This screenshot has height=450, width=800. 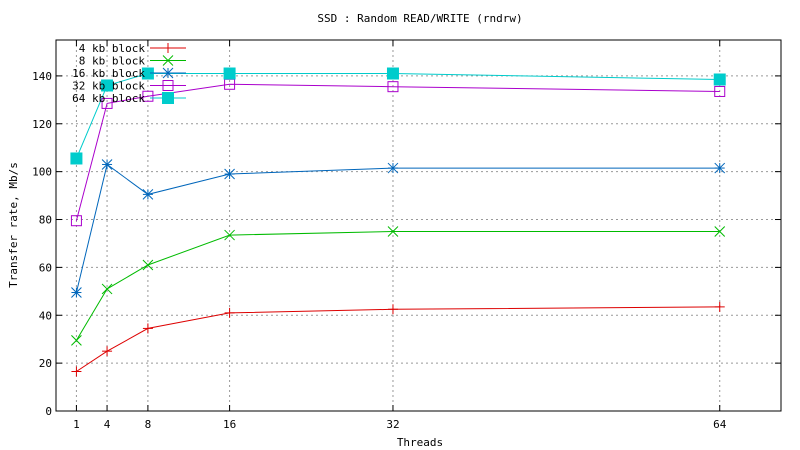 What do you see at coordinates (45, 363) in the screenshot?
I see `y-tick-label: 20` at bounding box center [45, 363].